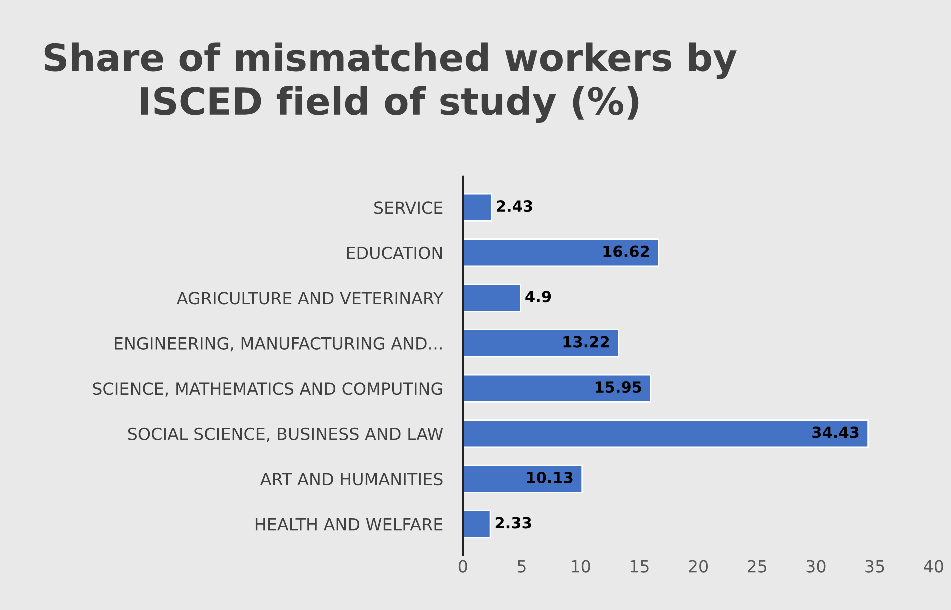  What do you see at coordinates (934, 566) in the screenshot?
I see `x-tick-label: 40` at bounding box center [934, 566].